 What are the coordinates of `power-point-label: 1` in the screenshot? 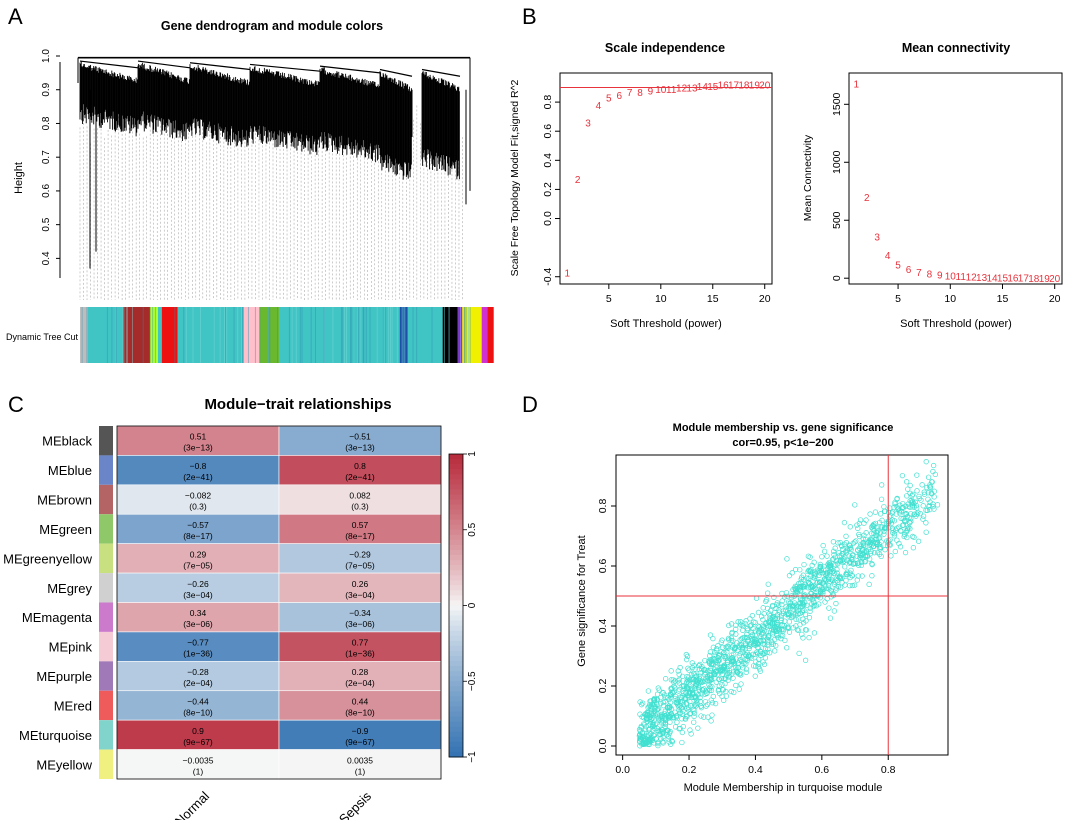 It's located at (857, 84).